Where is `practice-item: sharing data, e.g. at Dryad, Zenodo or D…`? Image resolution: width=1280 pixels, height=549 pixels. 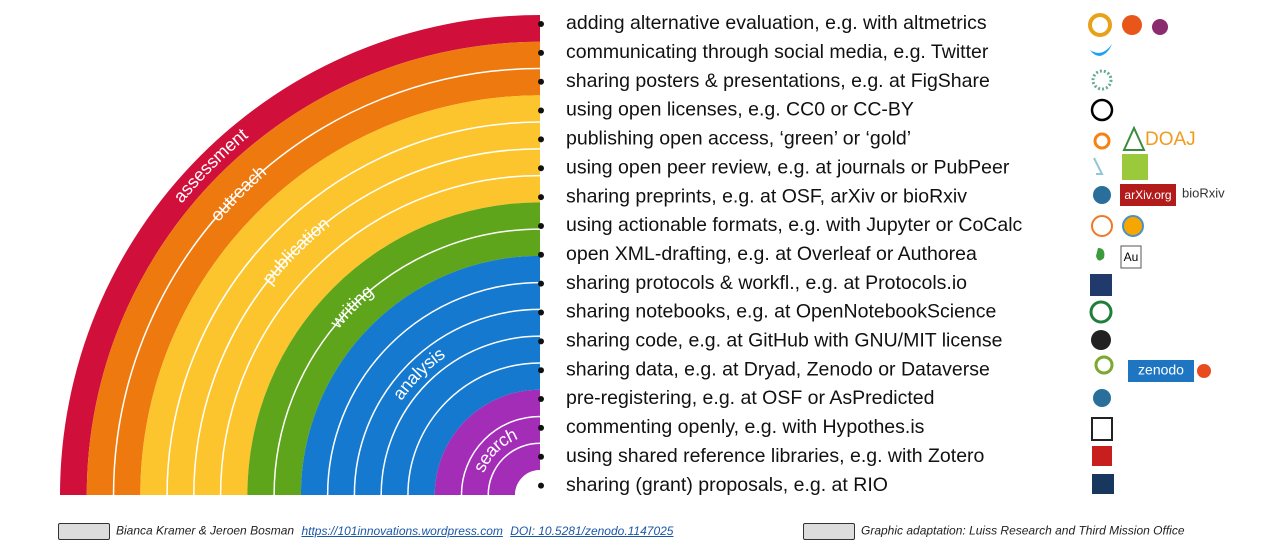 practice-item: sharing data, e.g. at Dryad, Zenodo or D… is located at coordinates (778, 369).